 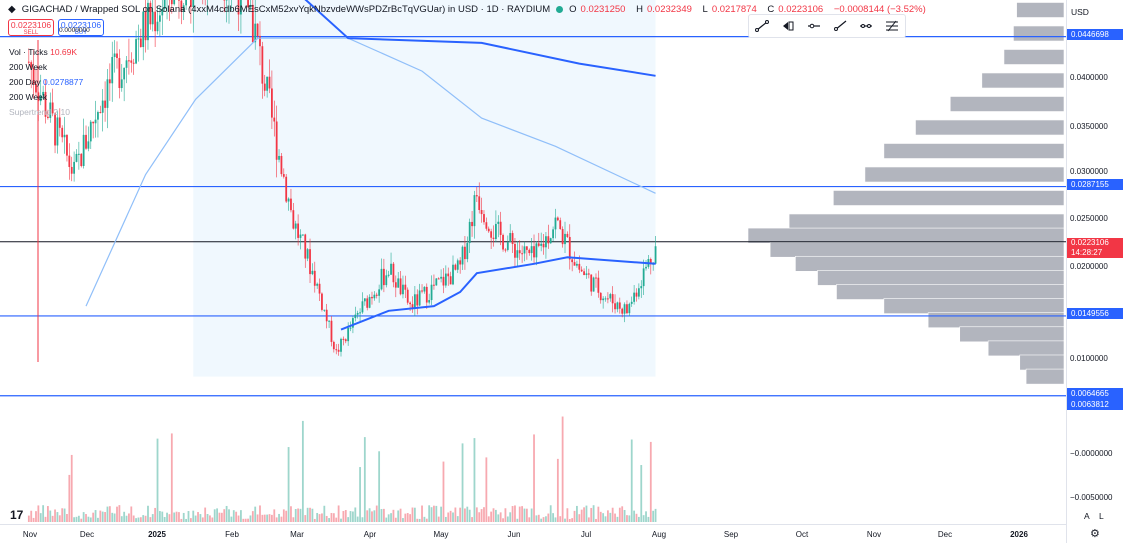 What do you see at coordinates (1095, 34) in the screenshot?
I see `level-label: 0.0446698` at bounding box center [1095, 34].